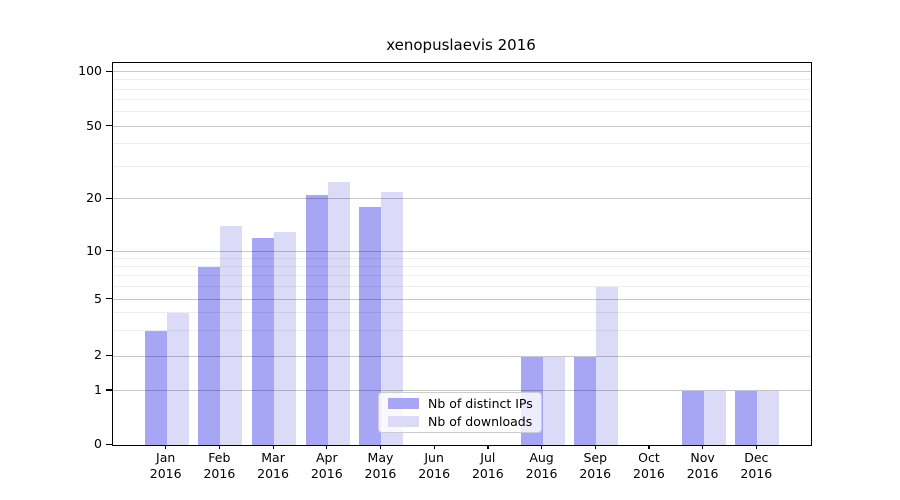  What do you see at coordinates (692, 418) in the screenshot?
I see `bar-distinct-ips-nov` at bounding box center [692, 418].